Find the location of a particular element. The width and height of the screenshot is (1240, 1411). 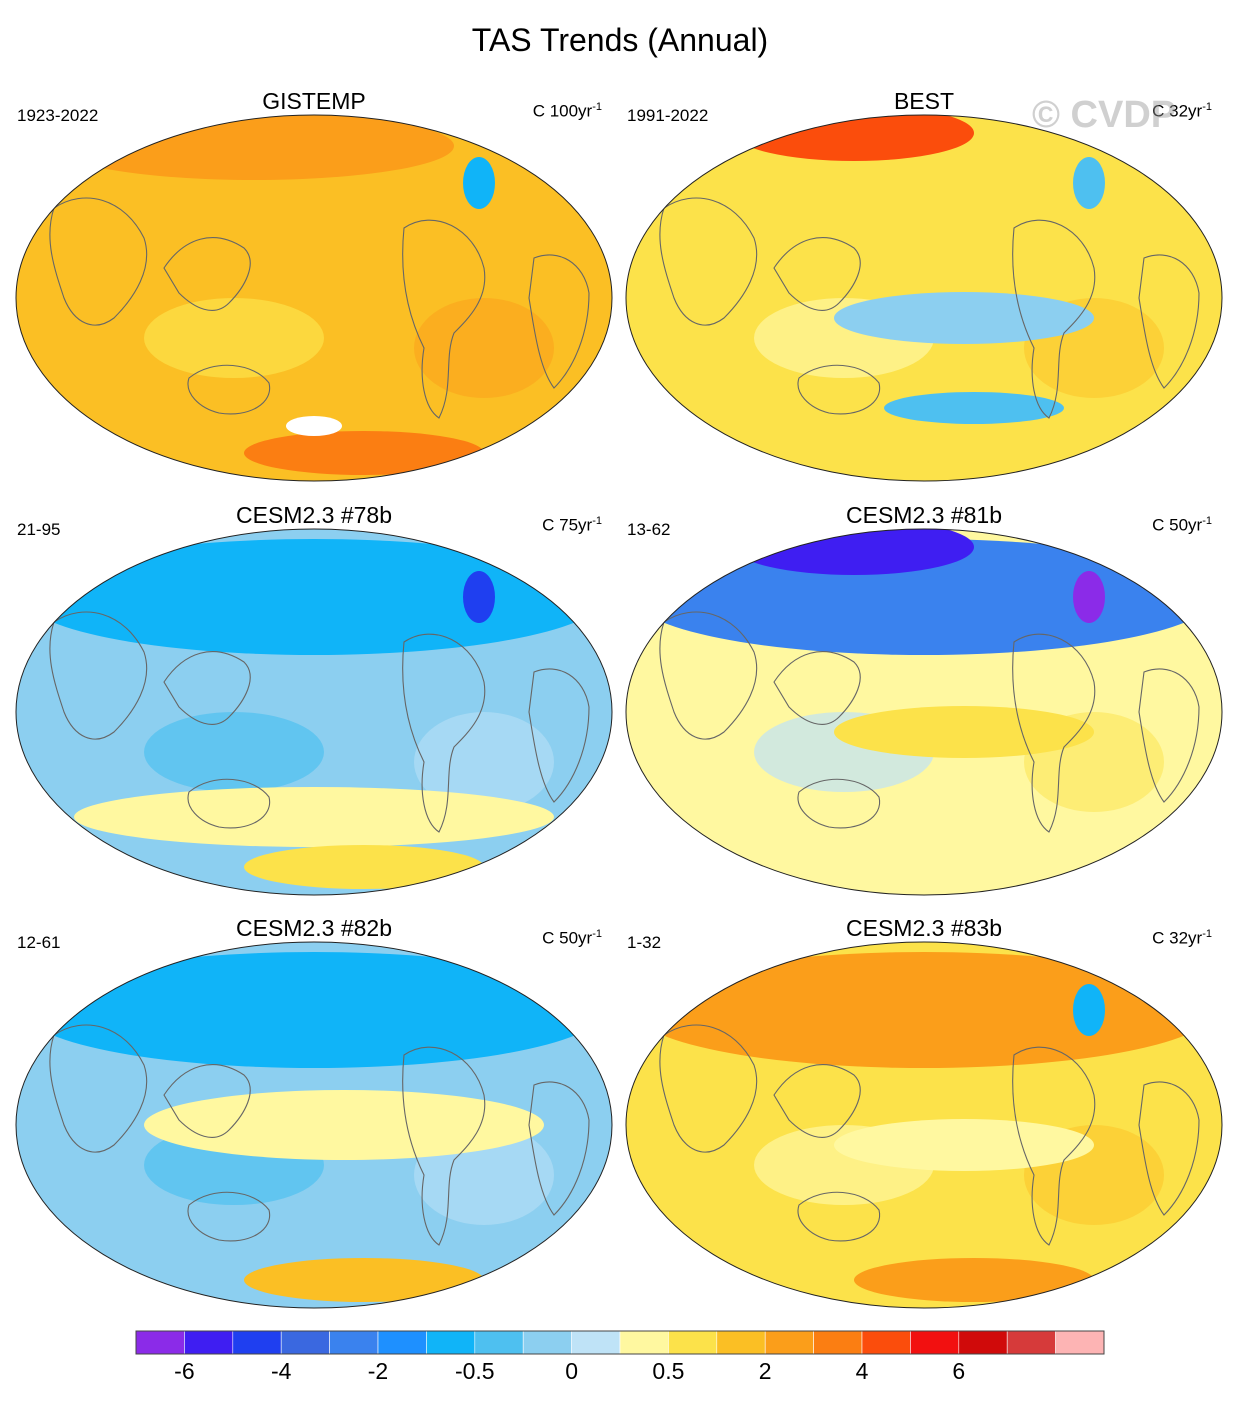

map-panel-cesm-83b: CESM2.3 #83b 1-32 C 32yr-1 is located at coordinates (924, 1112).